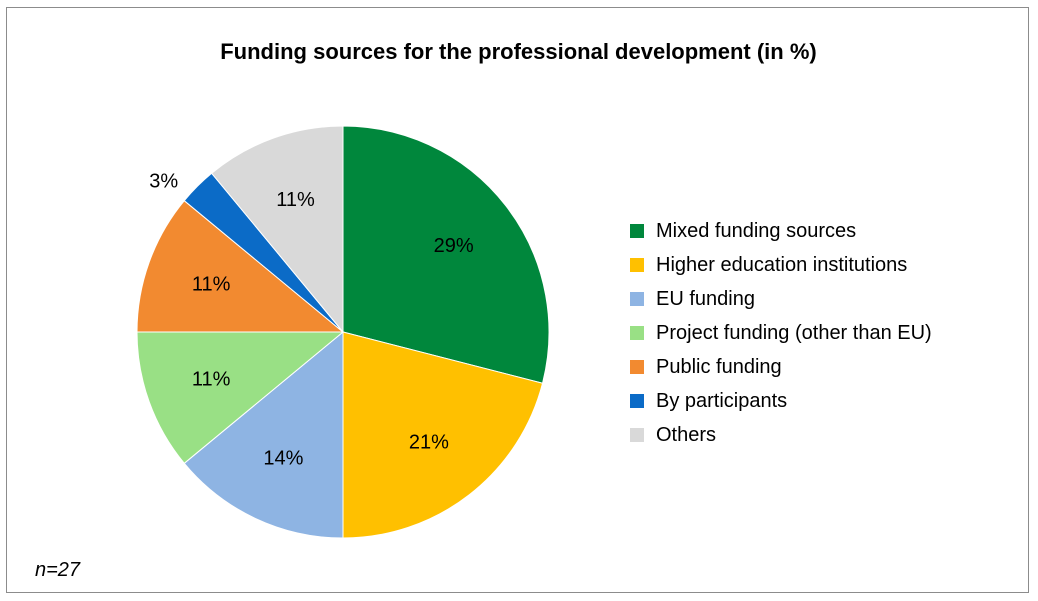  Describe the element at coordinates (58, 570) in the screenshot. I see `sample-size-note: n=27` at that location.